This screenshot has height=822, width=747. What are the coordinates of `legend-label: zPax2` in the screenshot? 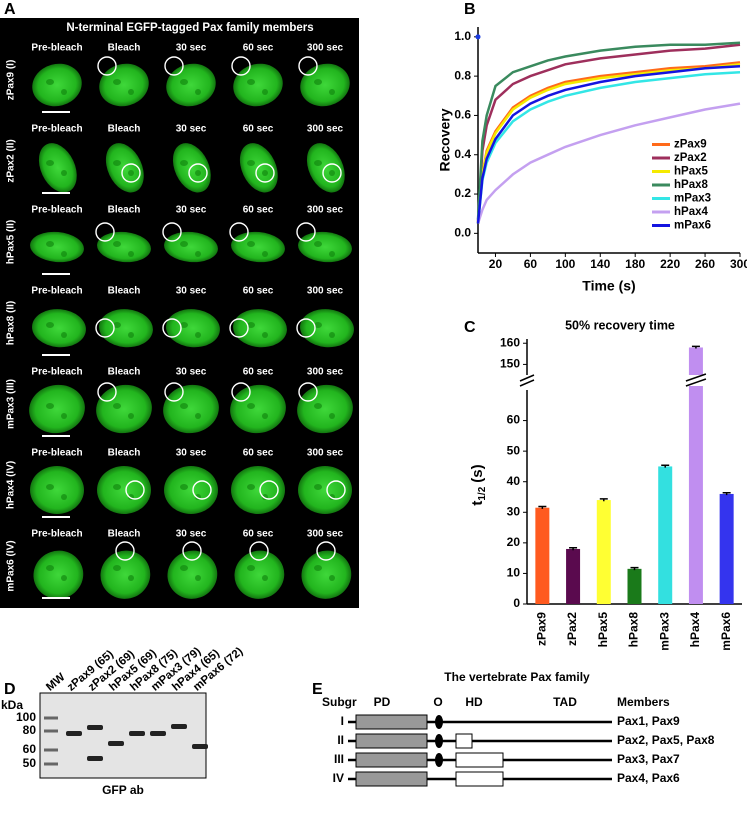 It's located at (690, 158).